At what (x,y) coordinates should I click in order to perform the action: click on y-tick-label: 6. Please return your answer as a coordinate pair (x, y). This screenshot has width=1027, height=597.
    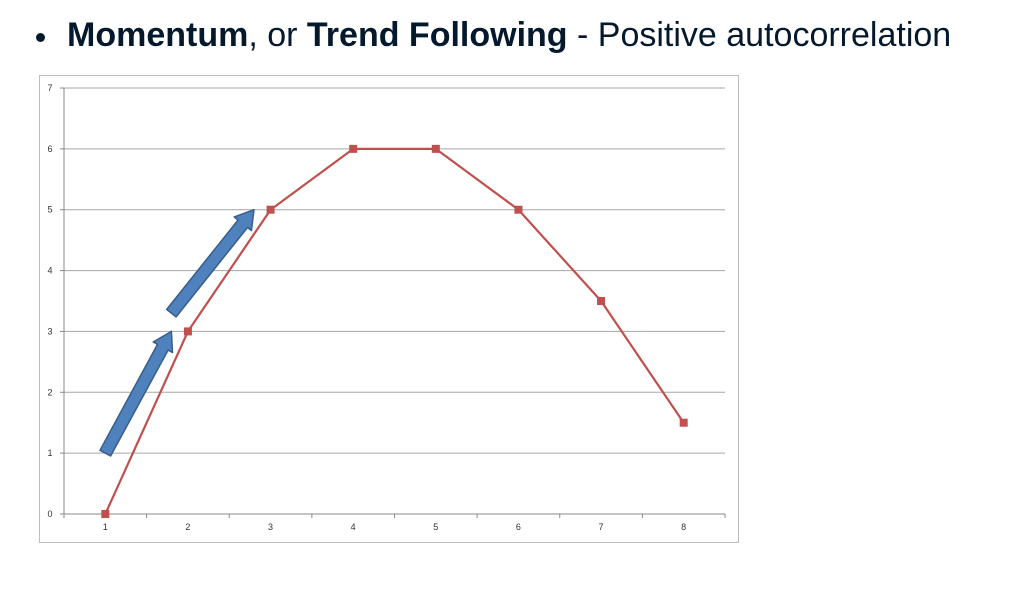
    Looking at the image, I should click on (49, 149).